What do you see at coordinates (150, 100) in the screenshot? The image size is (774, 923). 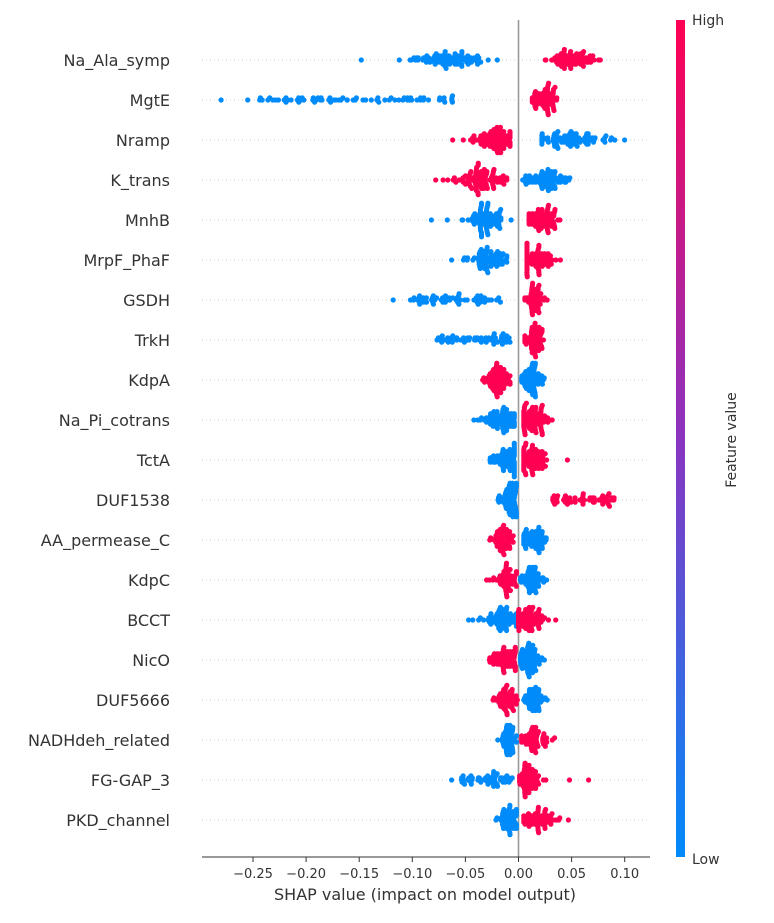 I see `feature-label: MgtE` at bounding box center [150, 100].